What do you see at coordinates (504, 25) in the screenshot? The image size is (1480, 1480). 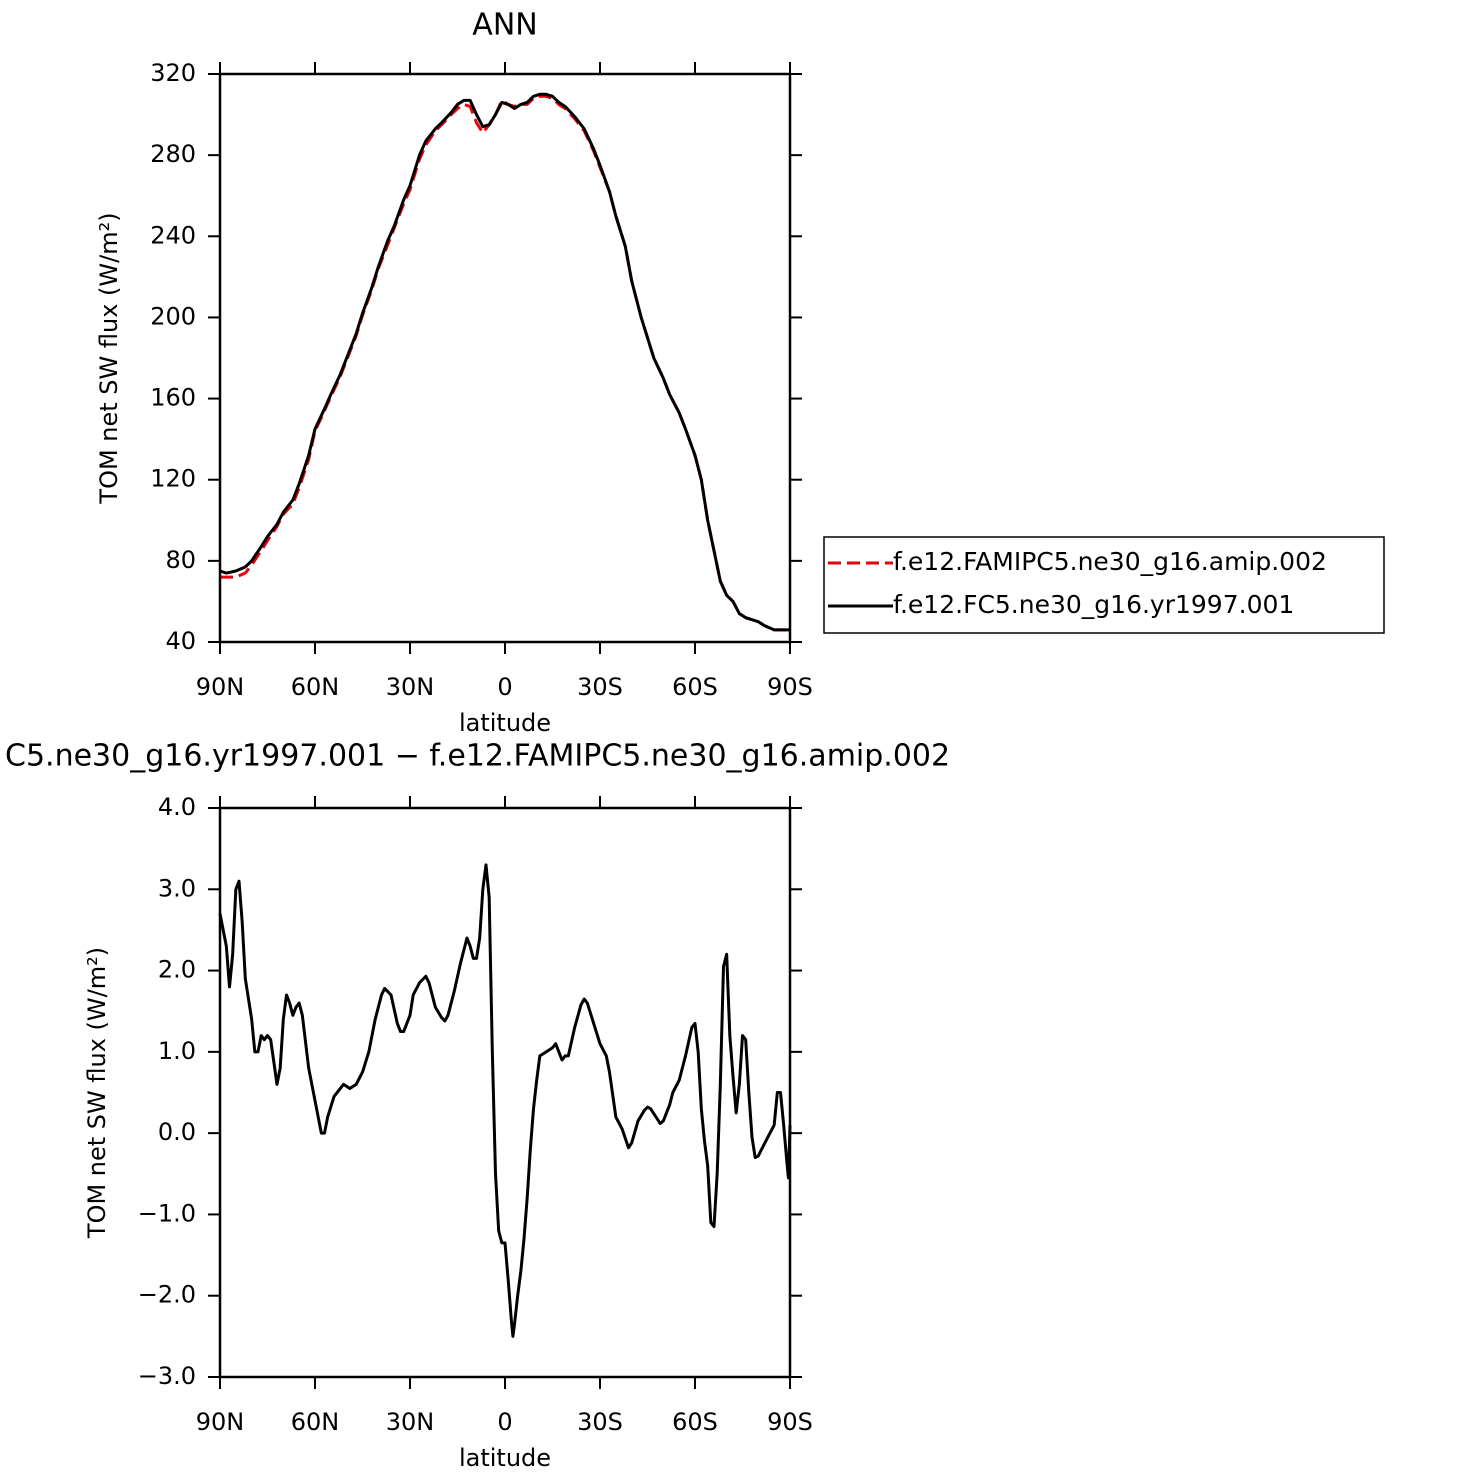 I see `chart-title: ANN` at bounding box center [504, 25].